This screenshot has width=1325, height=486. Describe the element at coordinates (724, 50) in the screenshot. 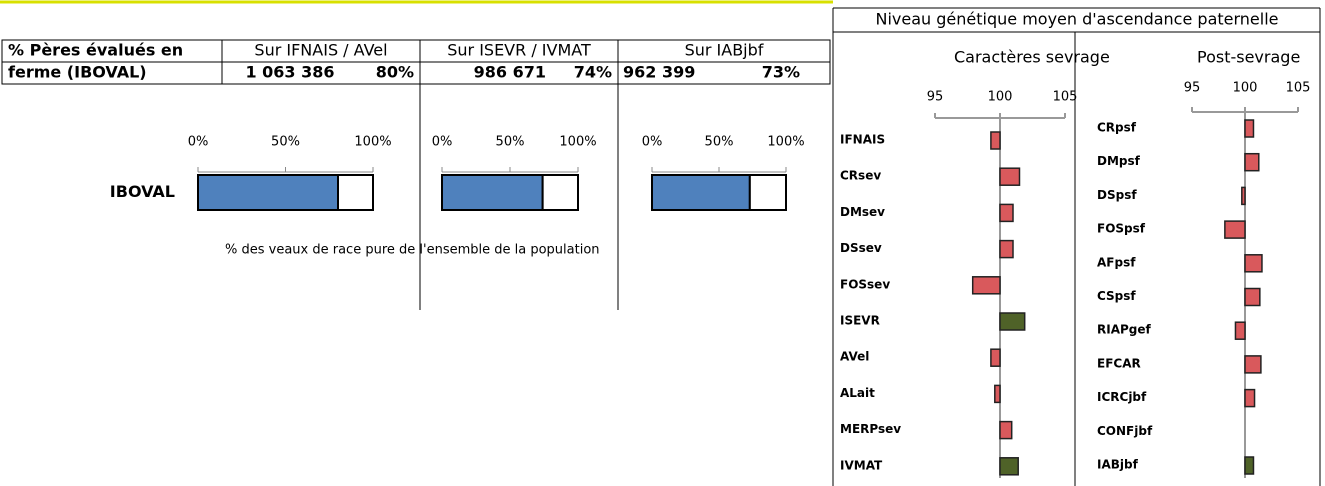

I see `table-header: Sur IABjbf` at that location.